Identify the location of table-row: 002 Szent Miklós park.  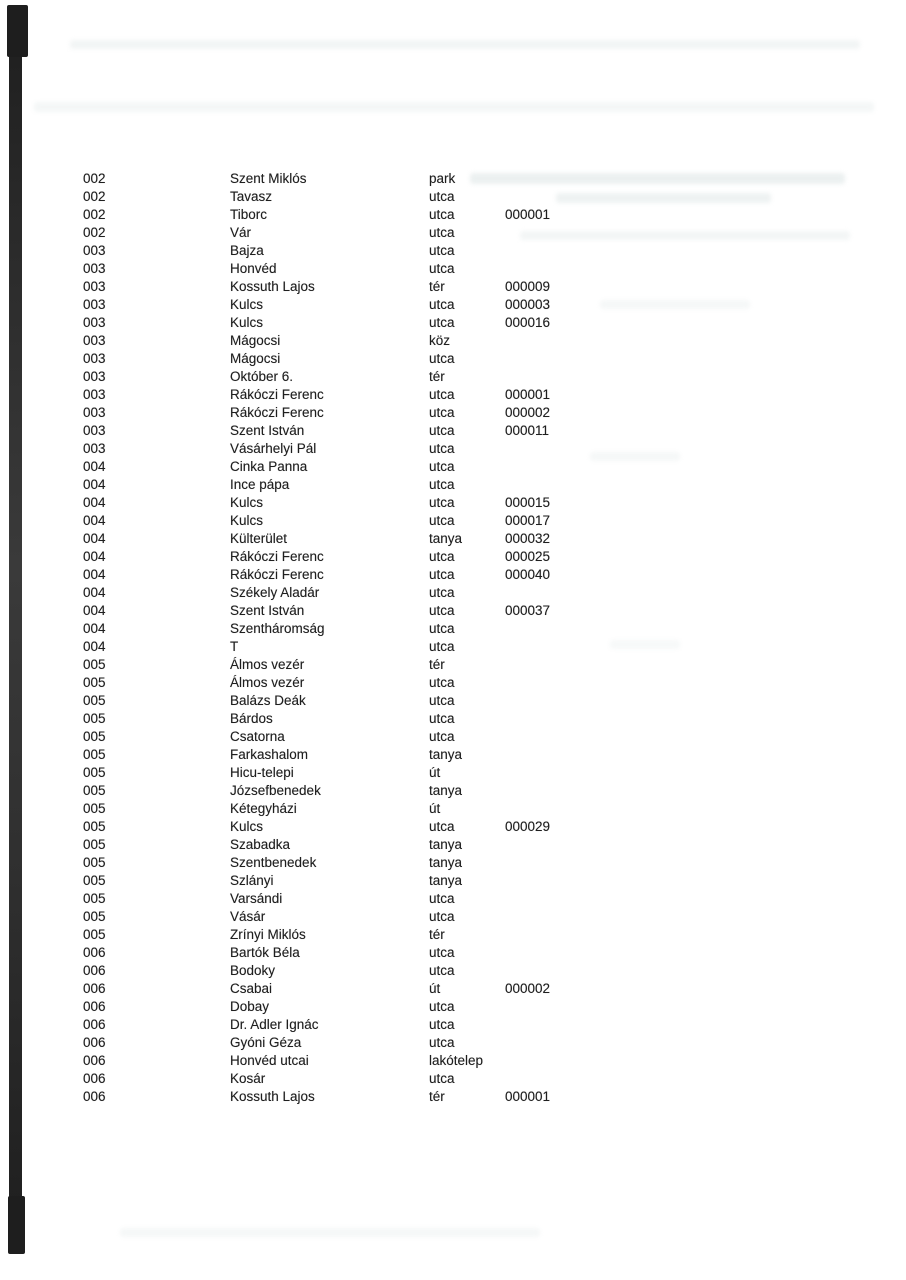
(453, 179).